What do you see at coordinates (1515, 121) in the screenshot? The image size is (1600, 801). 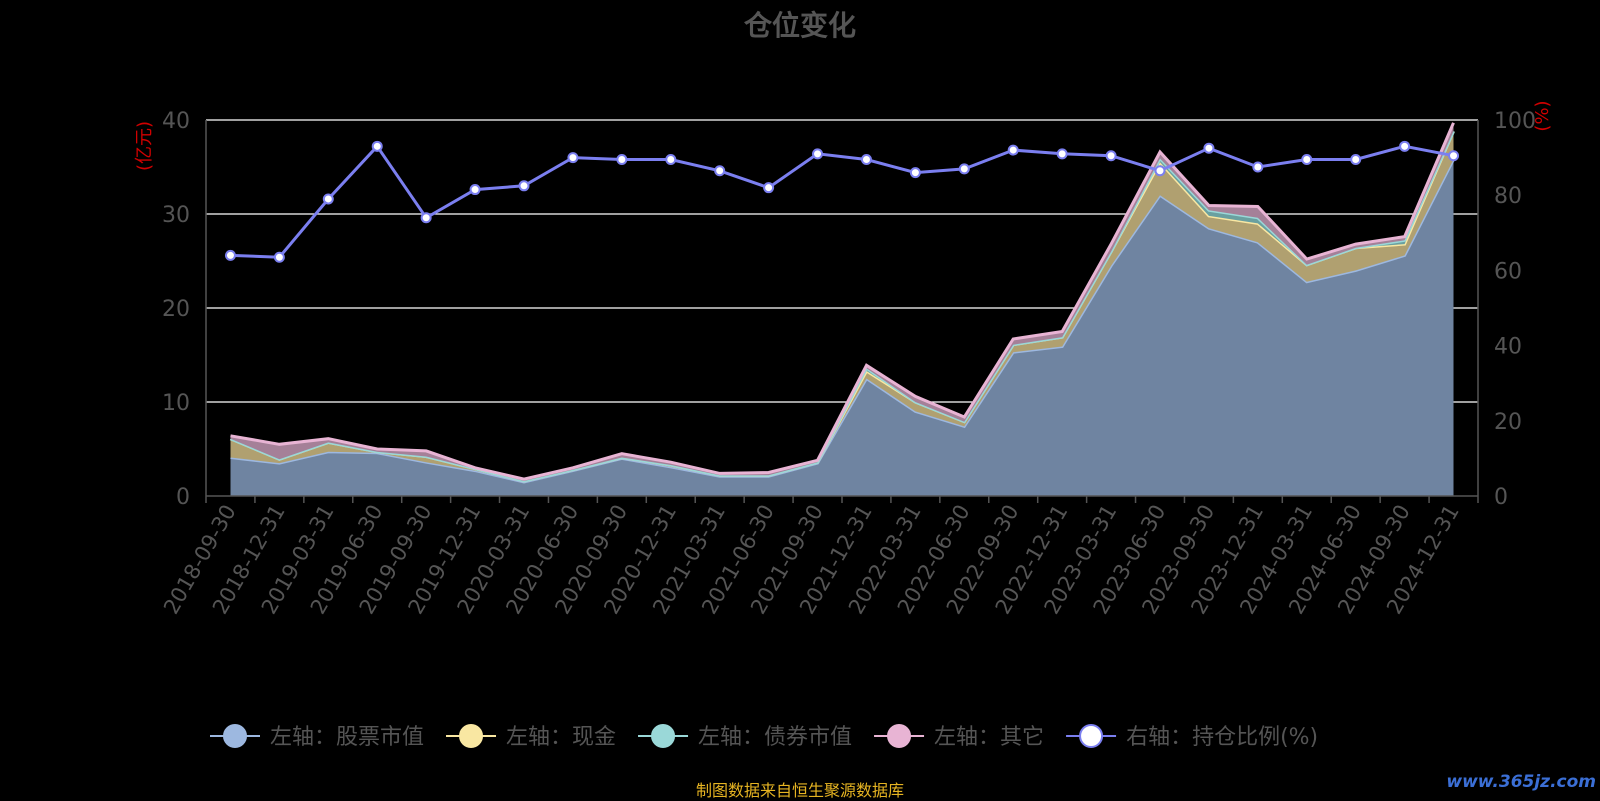 I see `right-axis-tick-label: 100` at bounding box center [1515, 121].